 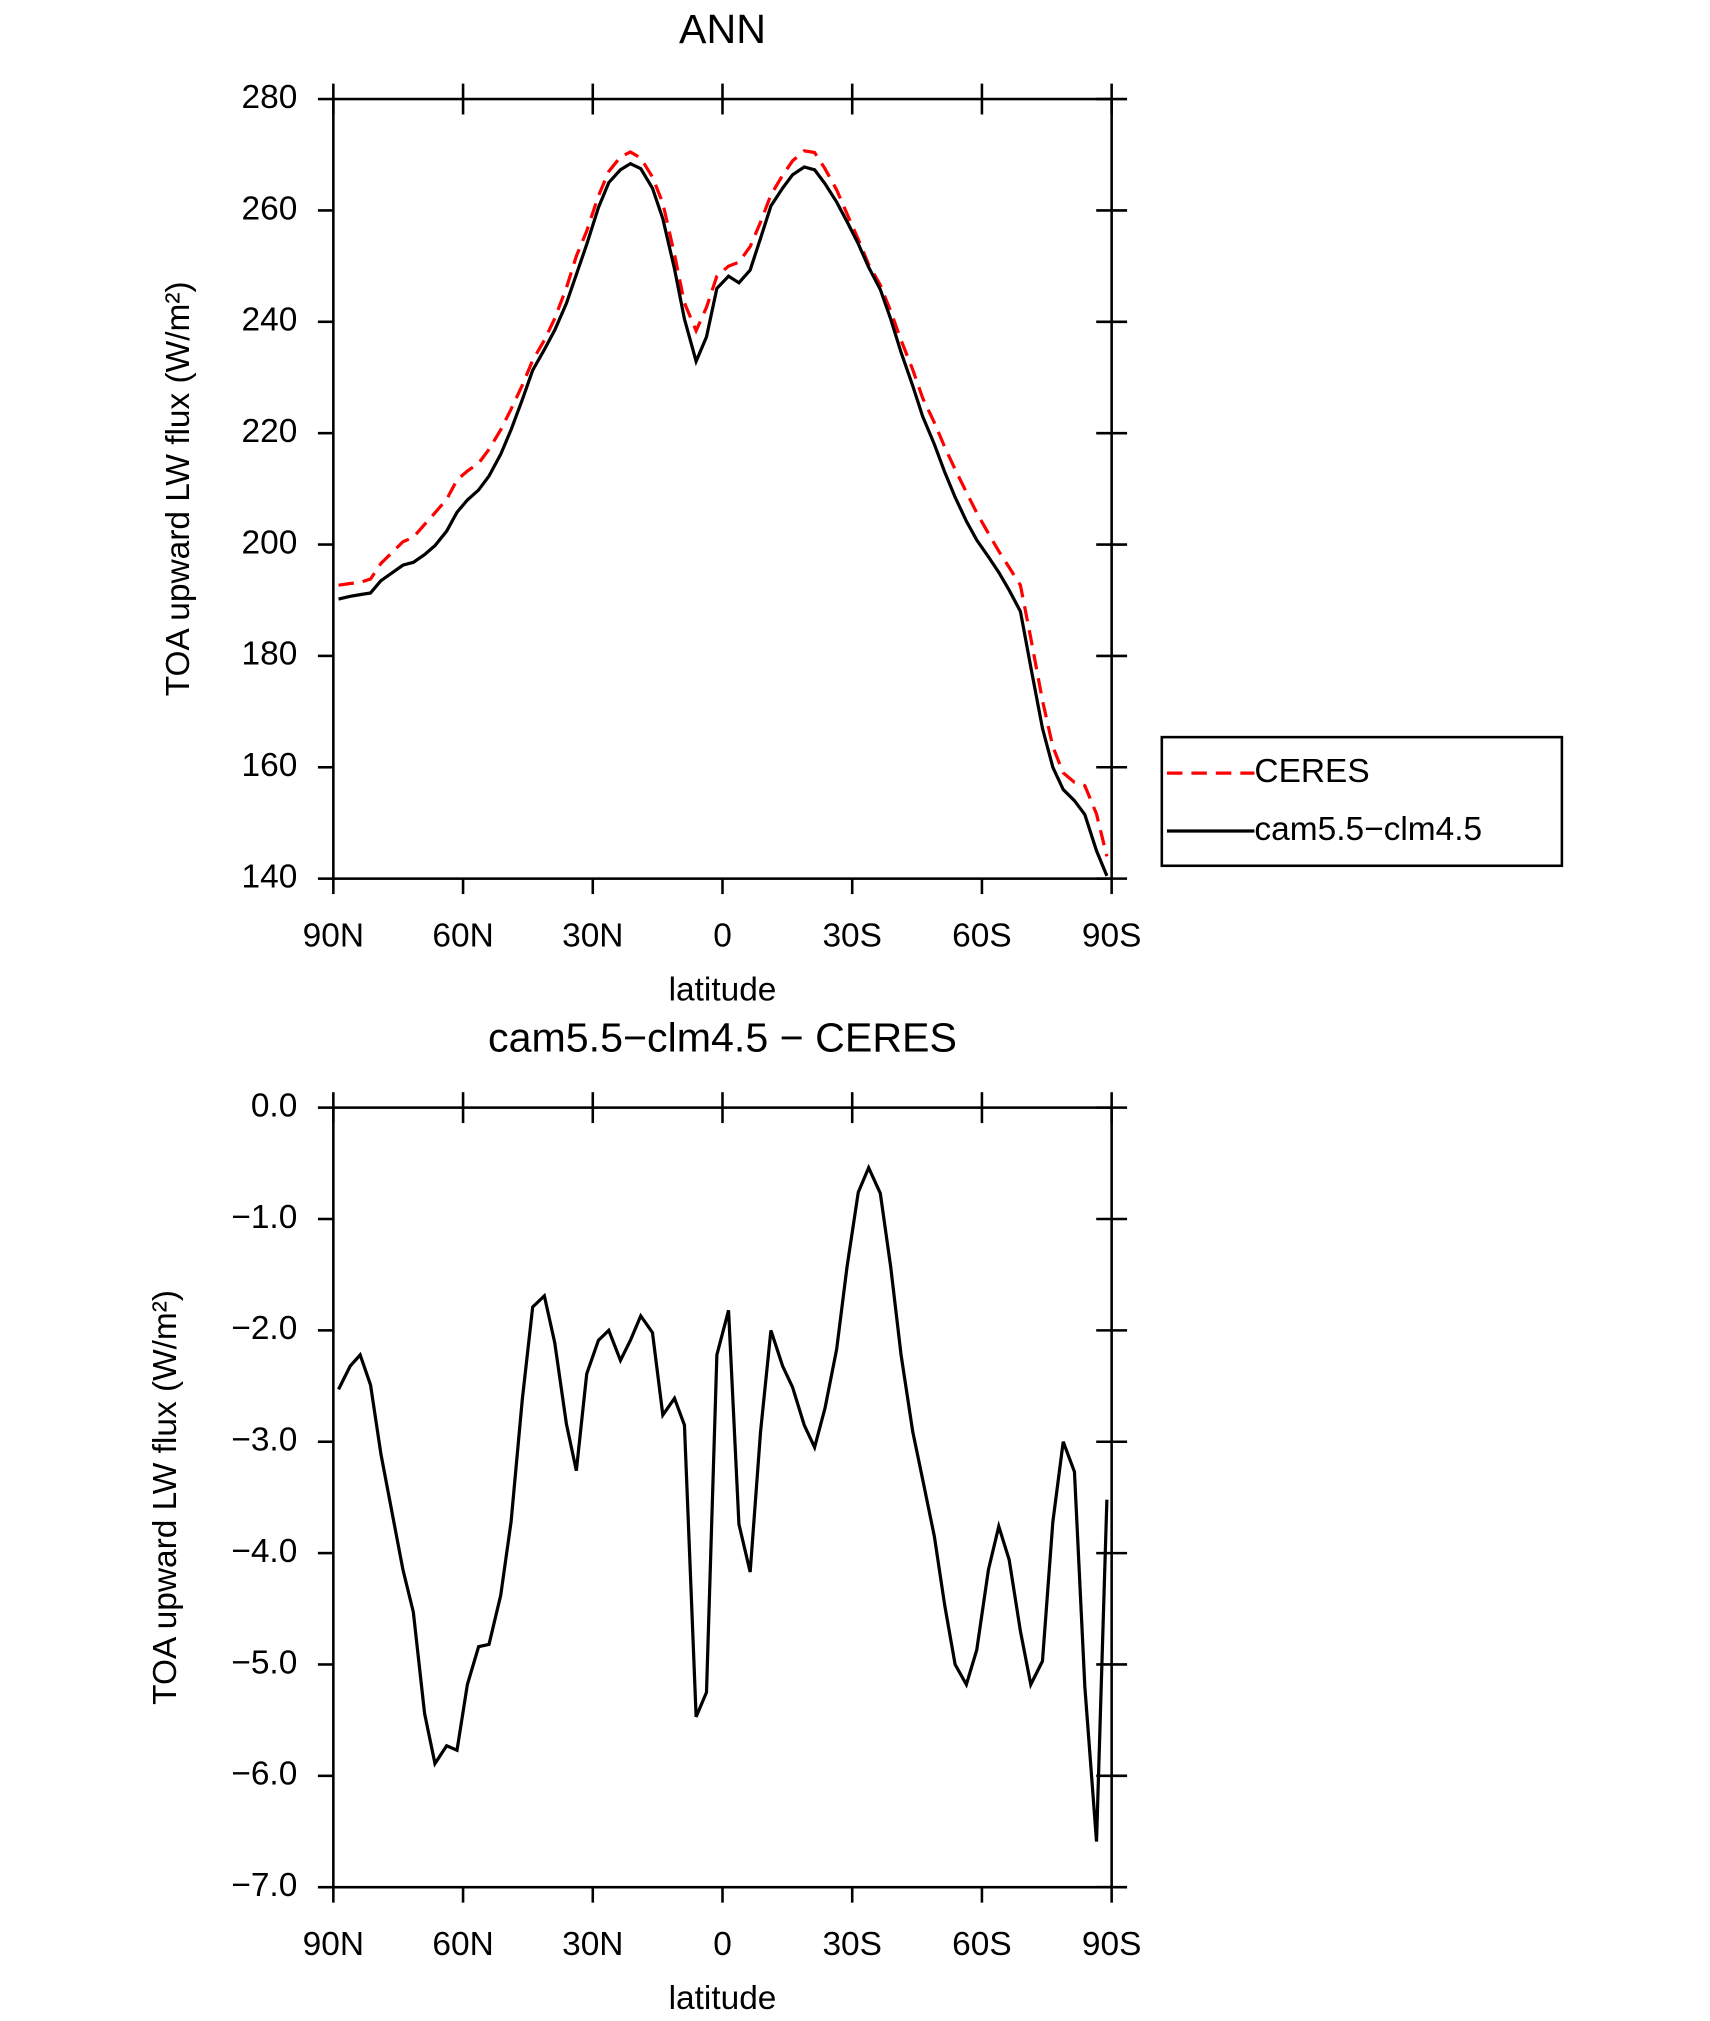 I want to click on legend-label: CERES, so click(x=1311, y=771).